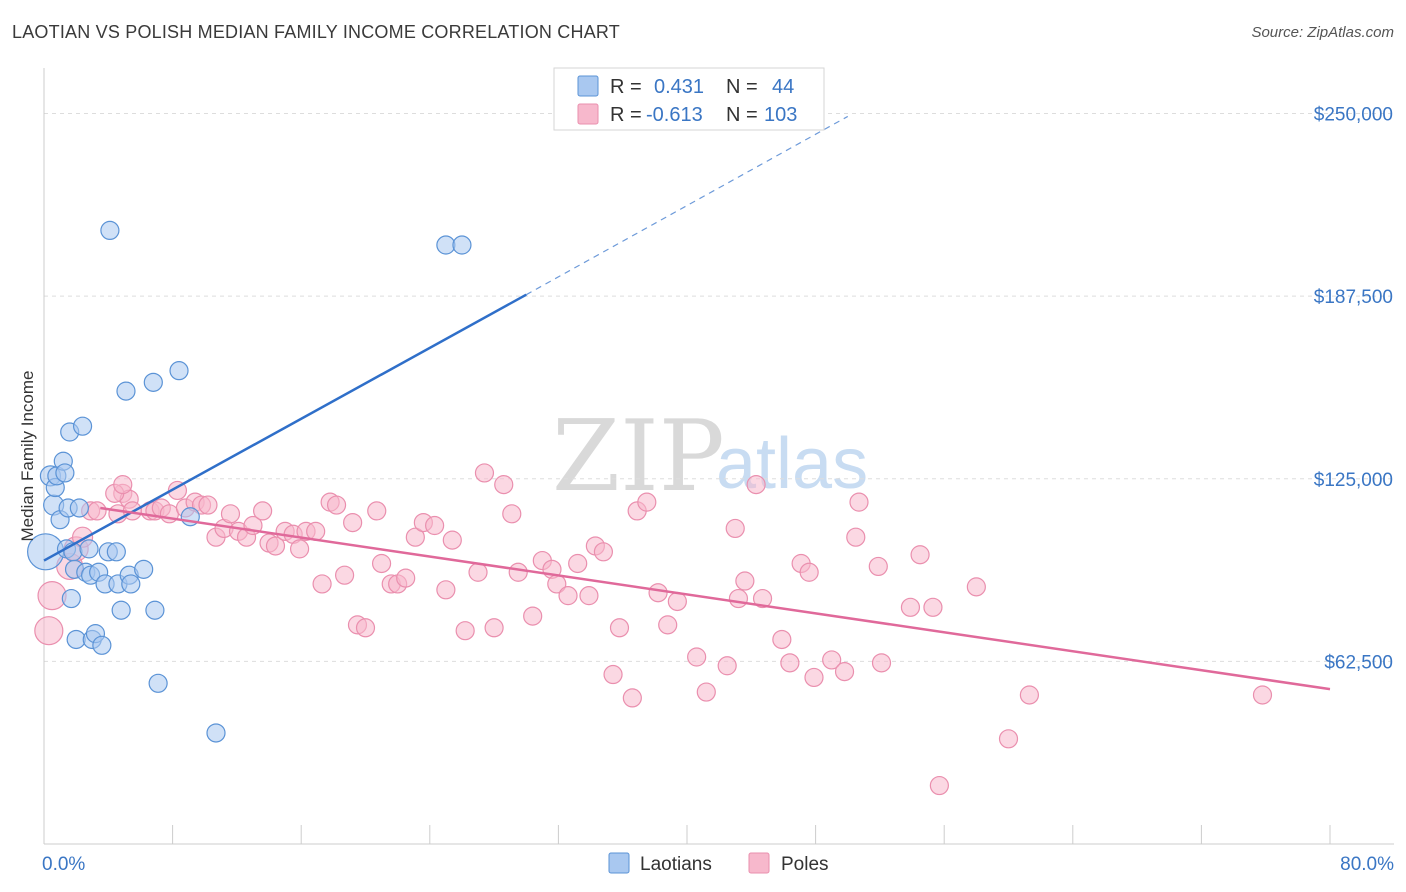 The image size is (1406, 892). I want to click on legend-swatch-laotians, so click(619, 863).